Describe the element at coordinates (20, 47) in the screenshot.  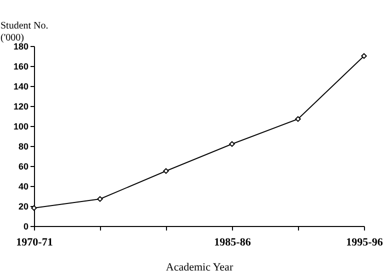
I see `y-tick-label: 180` at that location.